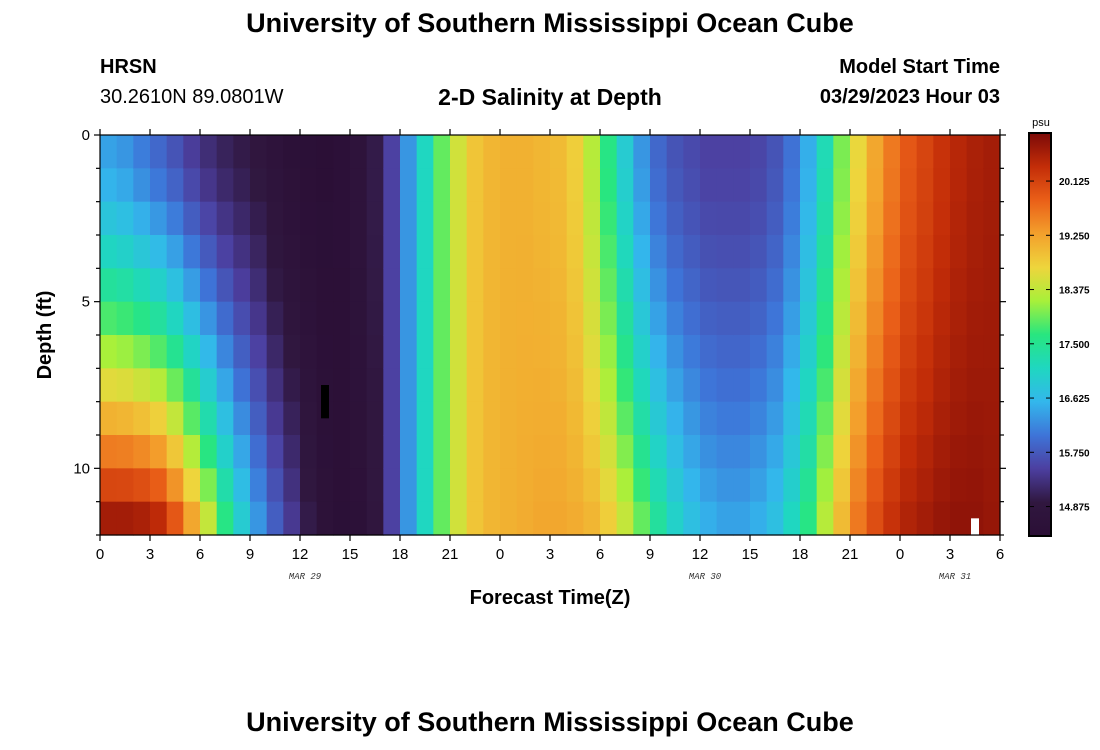 The image size is (1100, 750). I want to click on heatmap-marker, so click(975, 526).